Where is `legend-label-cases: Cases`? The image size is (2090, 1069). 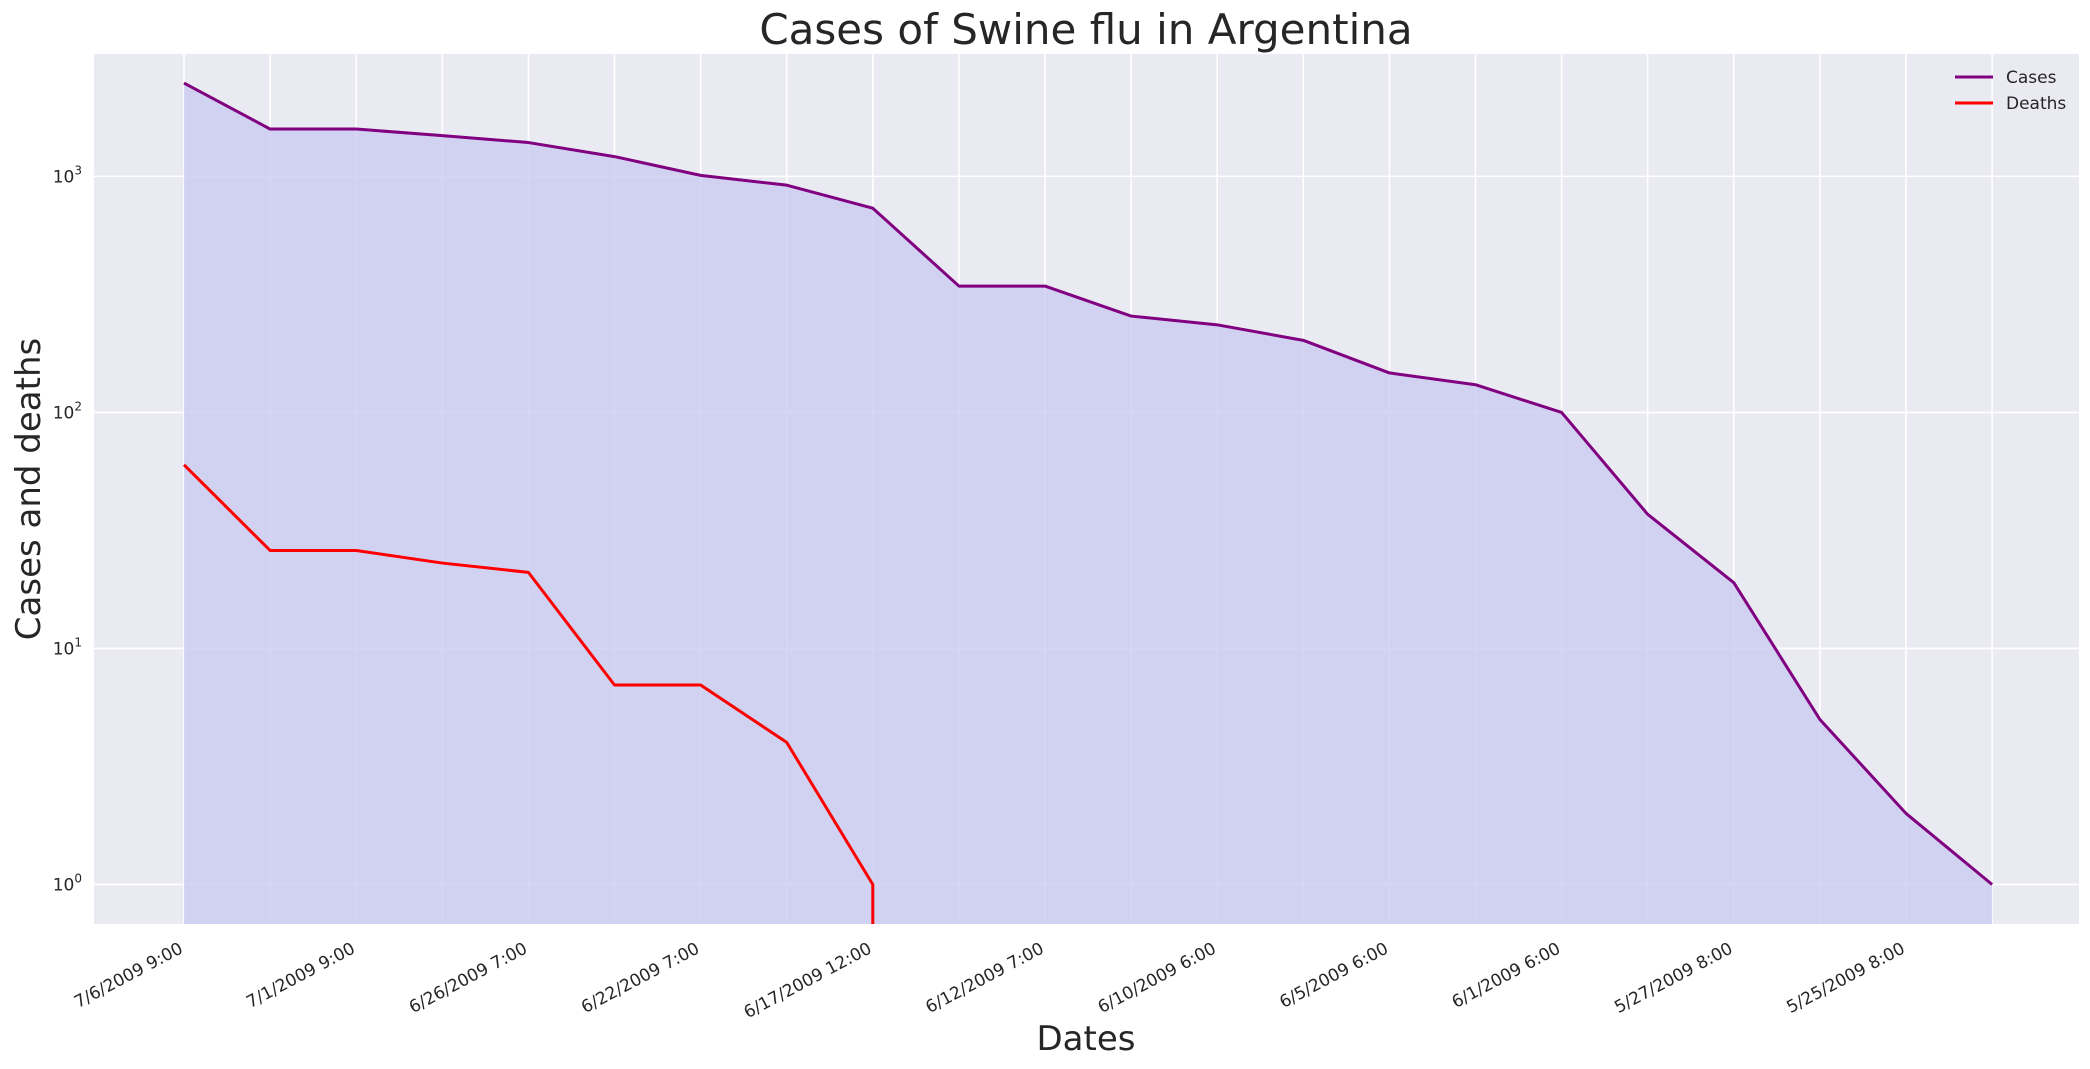 legend-label-cases: Cases is located at coordinates (2031, 78).